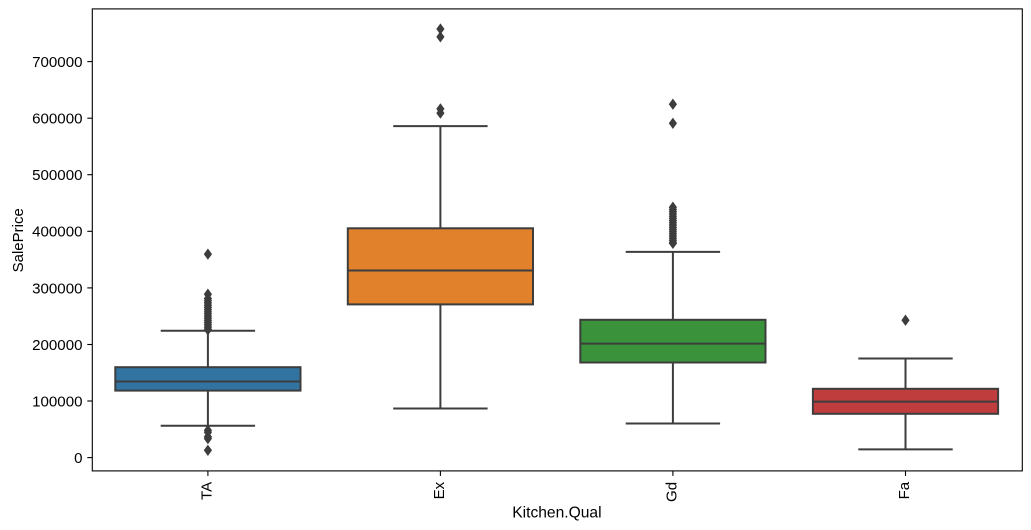 This screenshot has height=530, width=1031. Describe the element at coordinates (556, 512) in the screenshot. I see `svg-text: Kitchen.Qual` at that location.